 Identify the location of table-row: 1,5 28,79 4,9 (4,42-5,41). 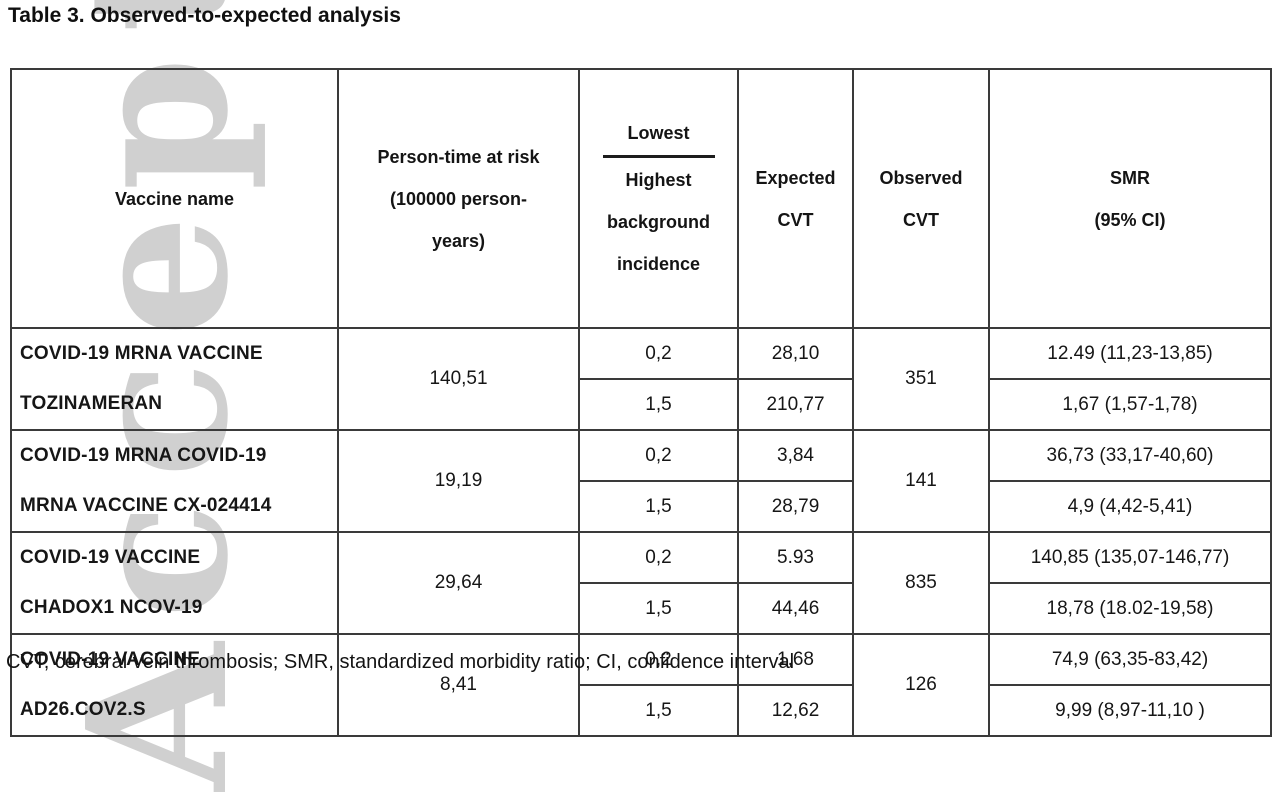
(641, 506).